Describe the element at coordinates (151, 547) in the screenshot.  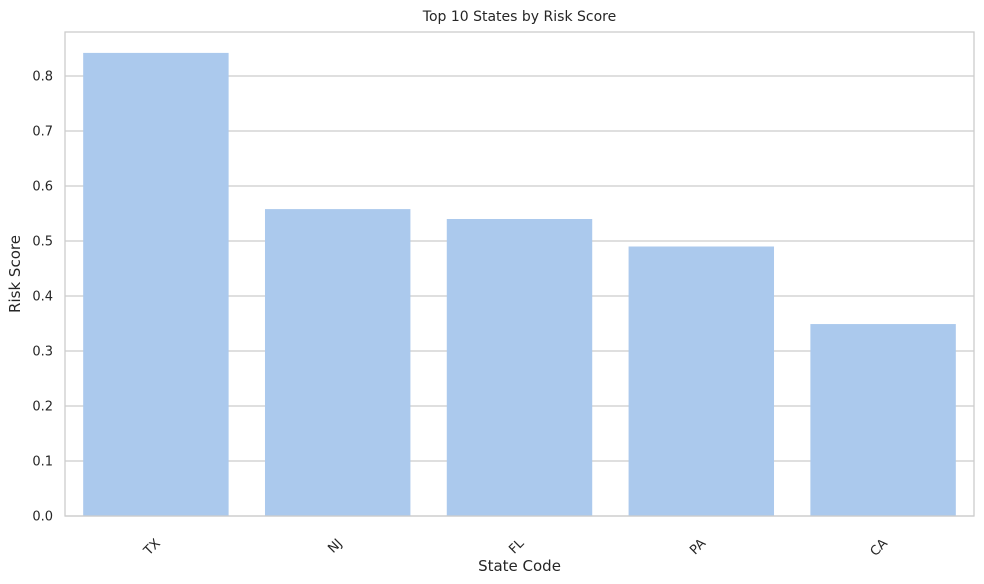
I see `x-tick-label: TX` at that location.